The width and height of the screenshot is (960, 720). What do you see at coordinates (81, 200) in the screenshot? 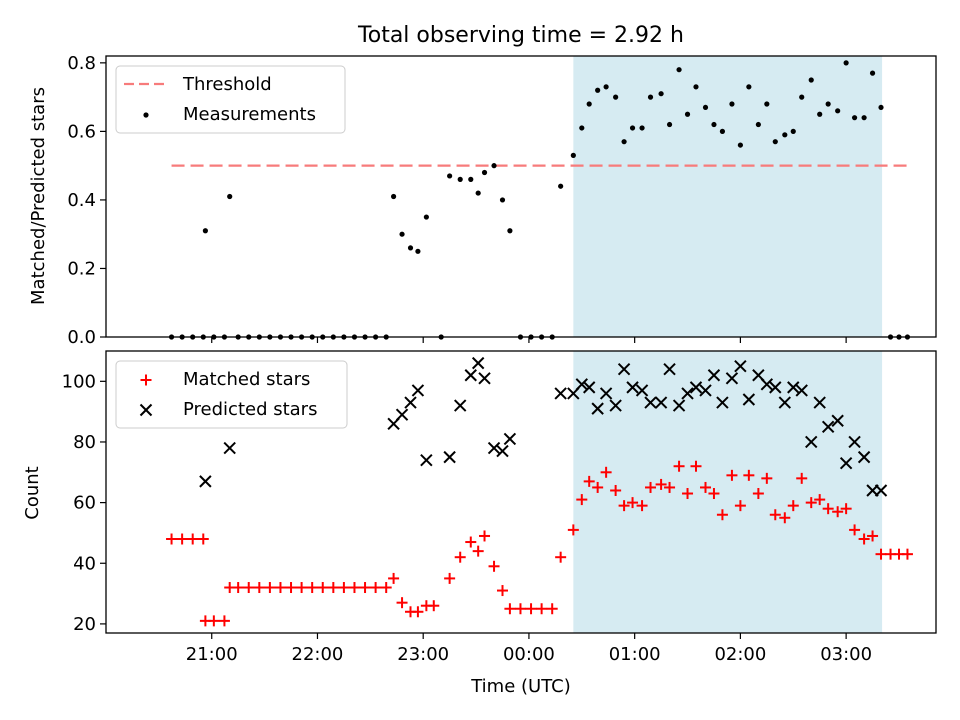
I see `y-tick-label: 0.4` at bounding box center [81, 200].